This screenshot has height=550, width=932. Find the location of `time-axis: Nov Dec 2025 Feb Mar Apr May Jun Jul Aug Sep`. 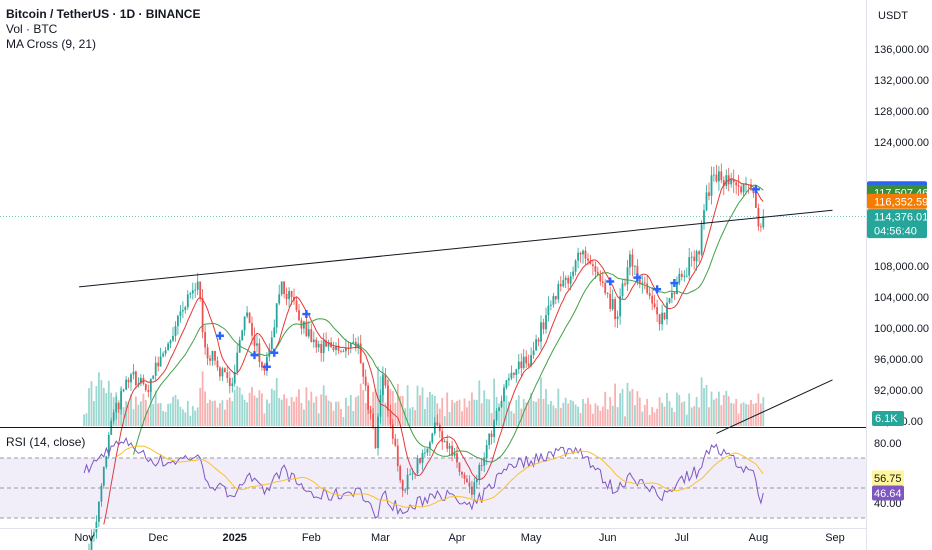

time-axis: Nov Dec 2025 Feb Mar Apr May Jun Jul Aug Sep is located at coordinates (433, 536).